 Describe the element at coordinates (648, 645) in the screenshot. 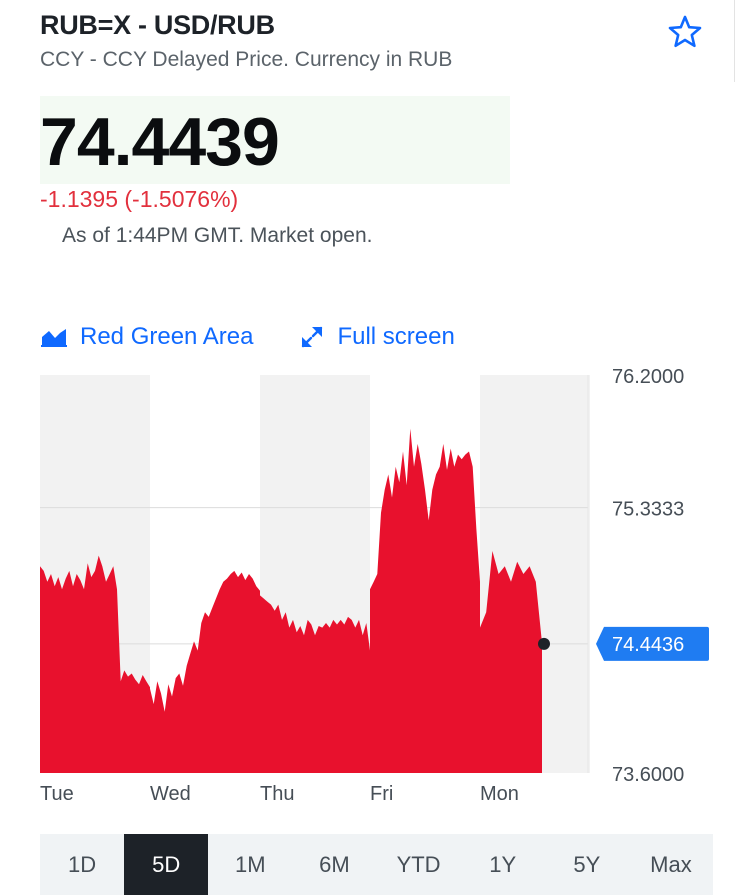

I see `current-price-label: 74.4436` at that location.